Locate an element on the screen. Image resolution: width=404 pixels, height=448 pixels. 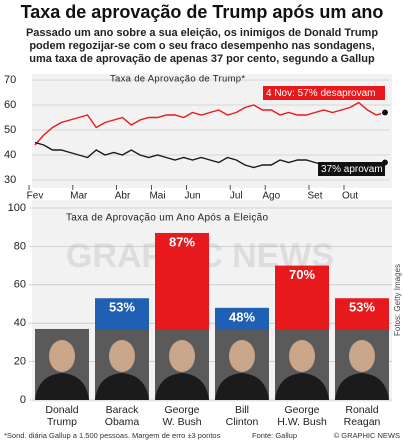
chart-title: Taxa de Aprovação de Trump* is located at coordinates (177, 79).